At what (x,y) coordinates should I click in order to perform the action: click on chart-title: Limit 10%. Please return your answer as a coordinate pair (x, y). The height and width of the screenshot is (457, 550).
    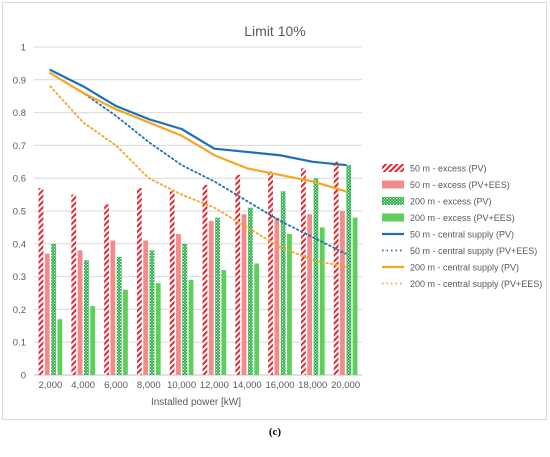
    Looking at the image, I should click on (274, 31).